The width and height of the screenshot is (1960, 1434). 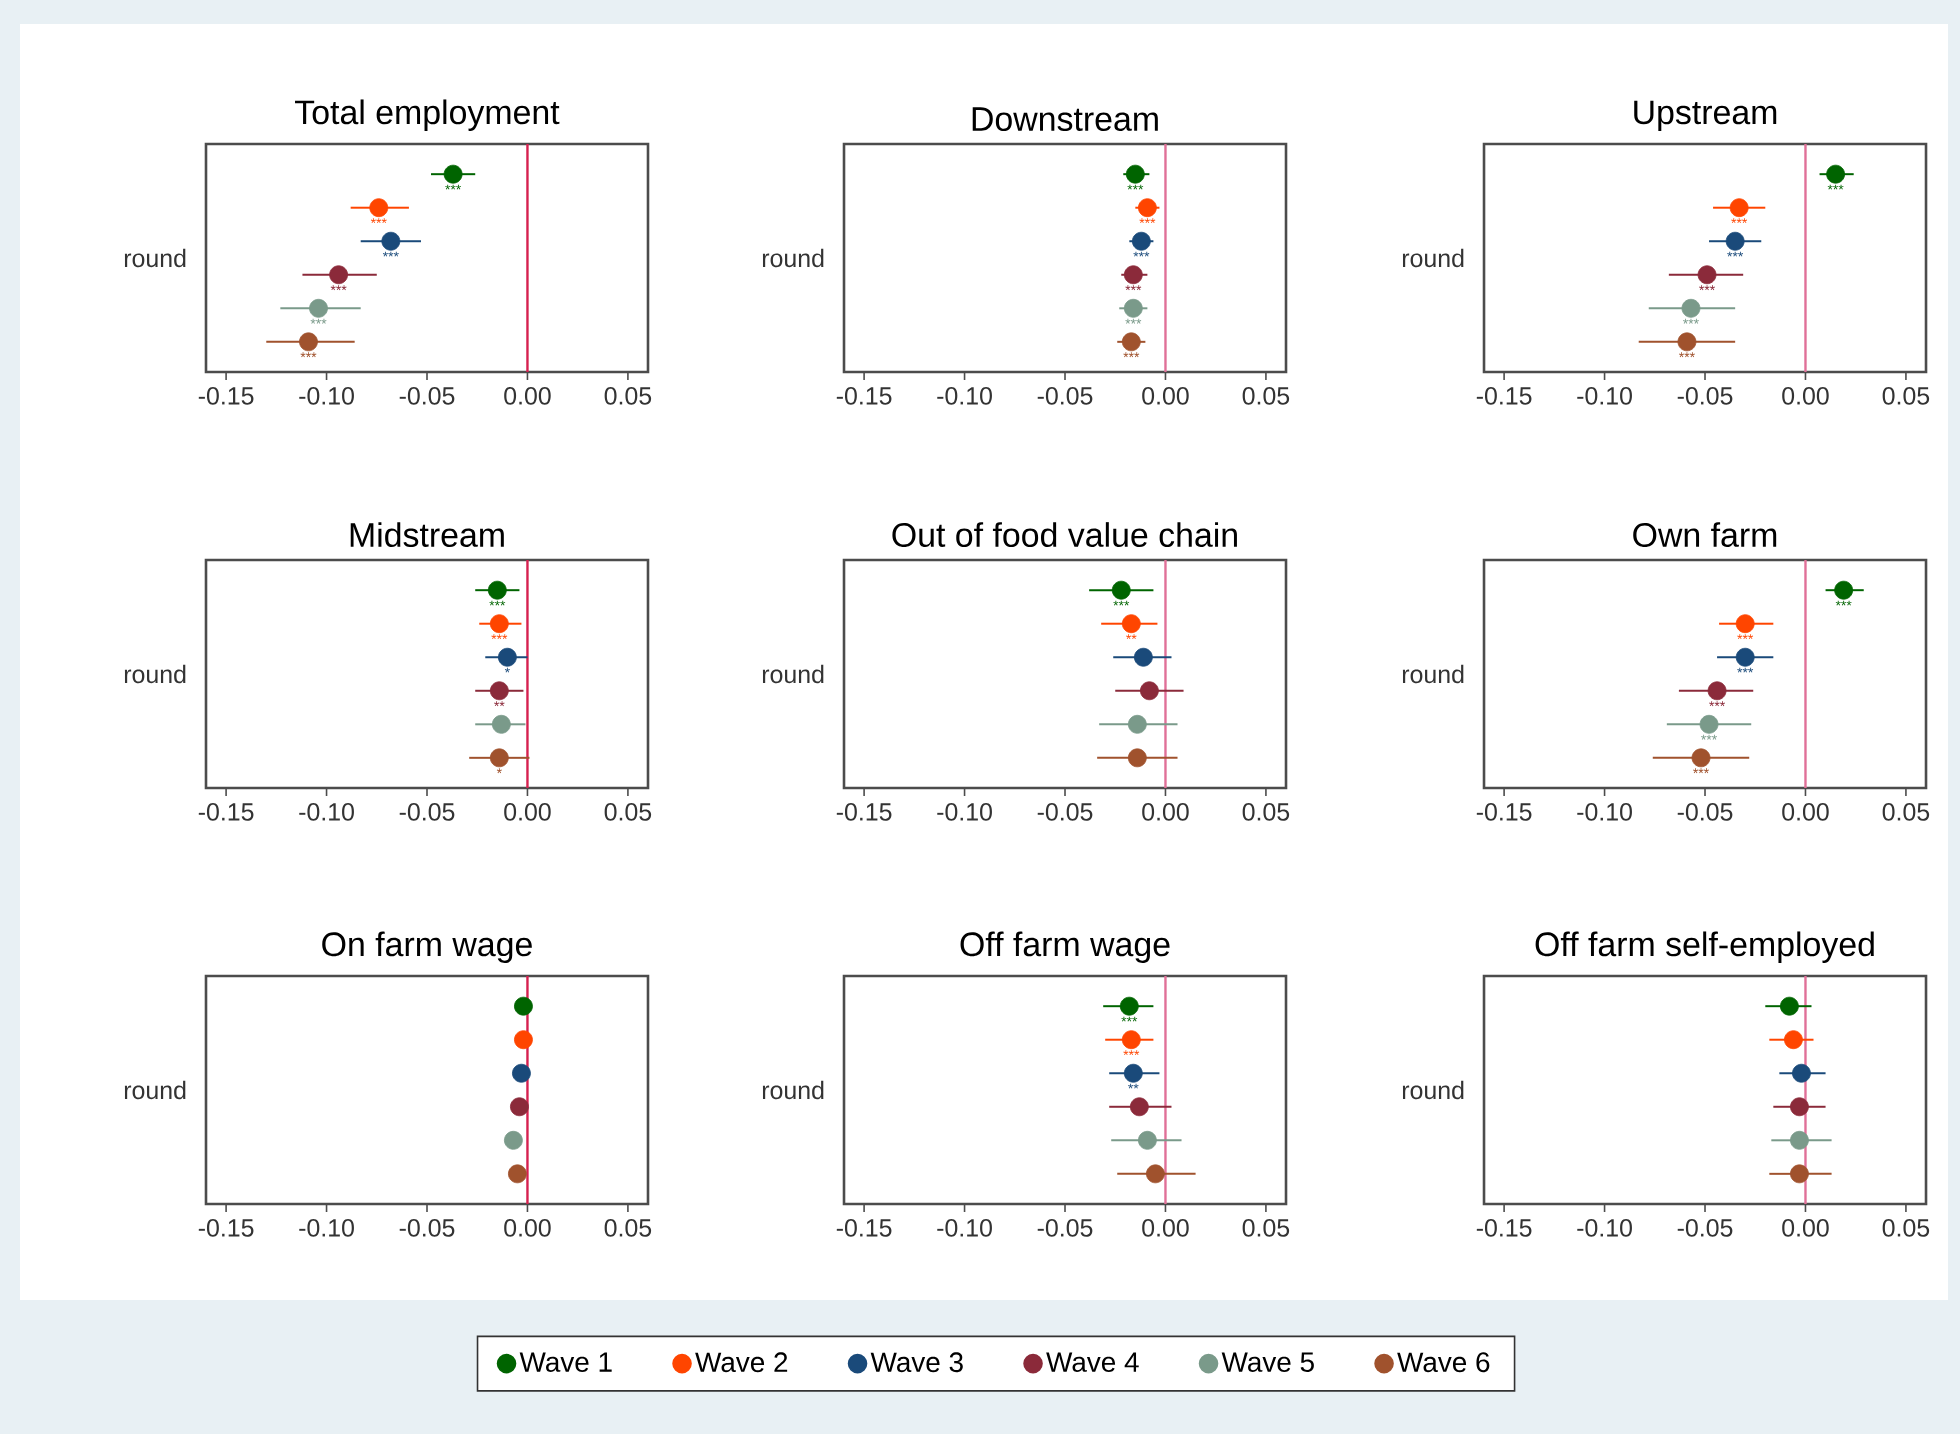 I want to click on legend-label: Wave 6, so click(x=1443, y=1362).